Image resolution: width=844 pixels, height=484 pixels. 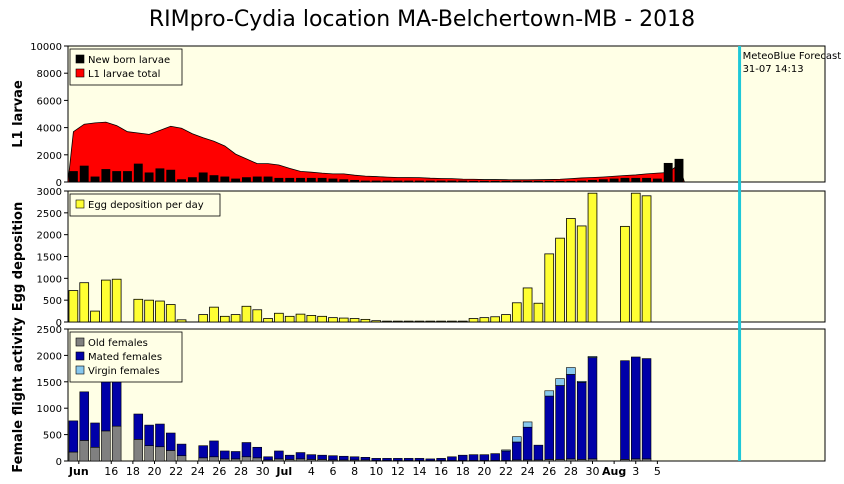 I want to click on x-tick-label: 20, so click(x=155, y=471).